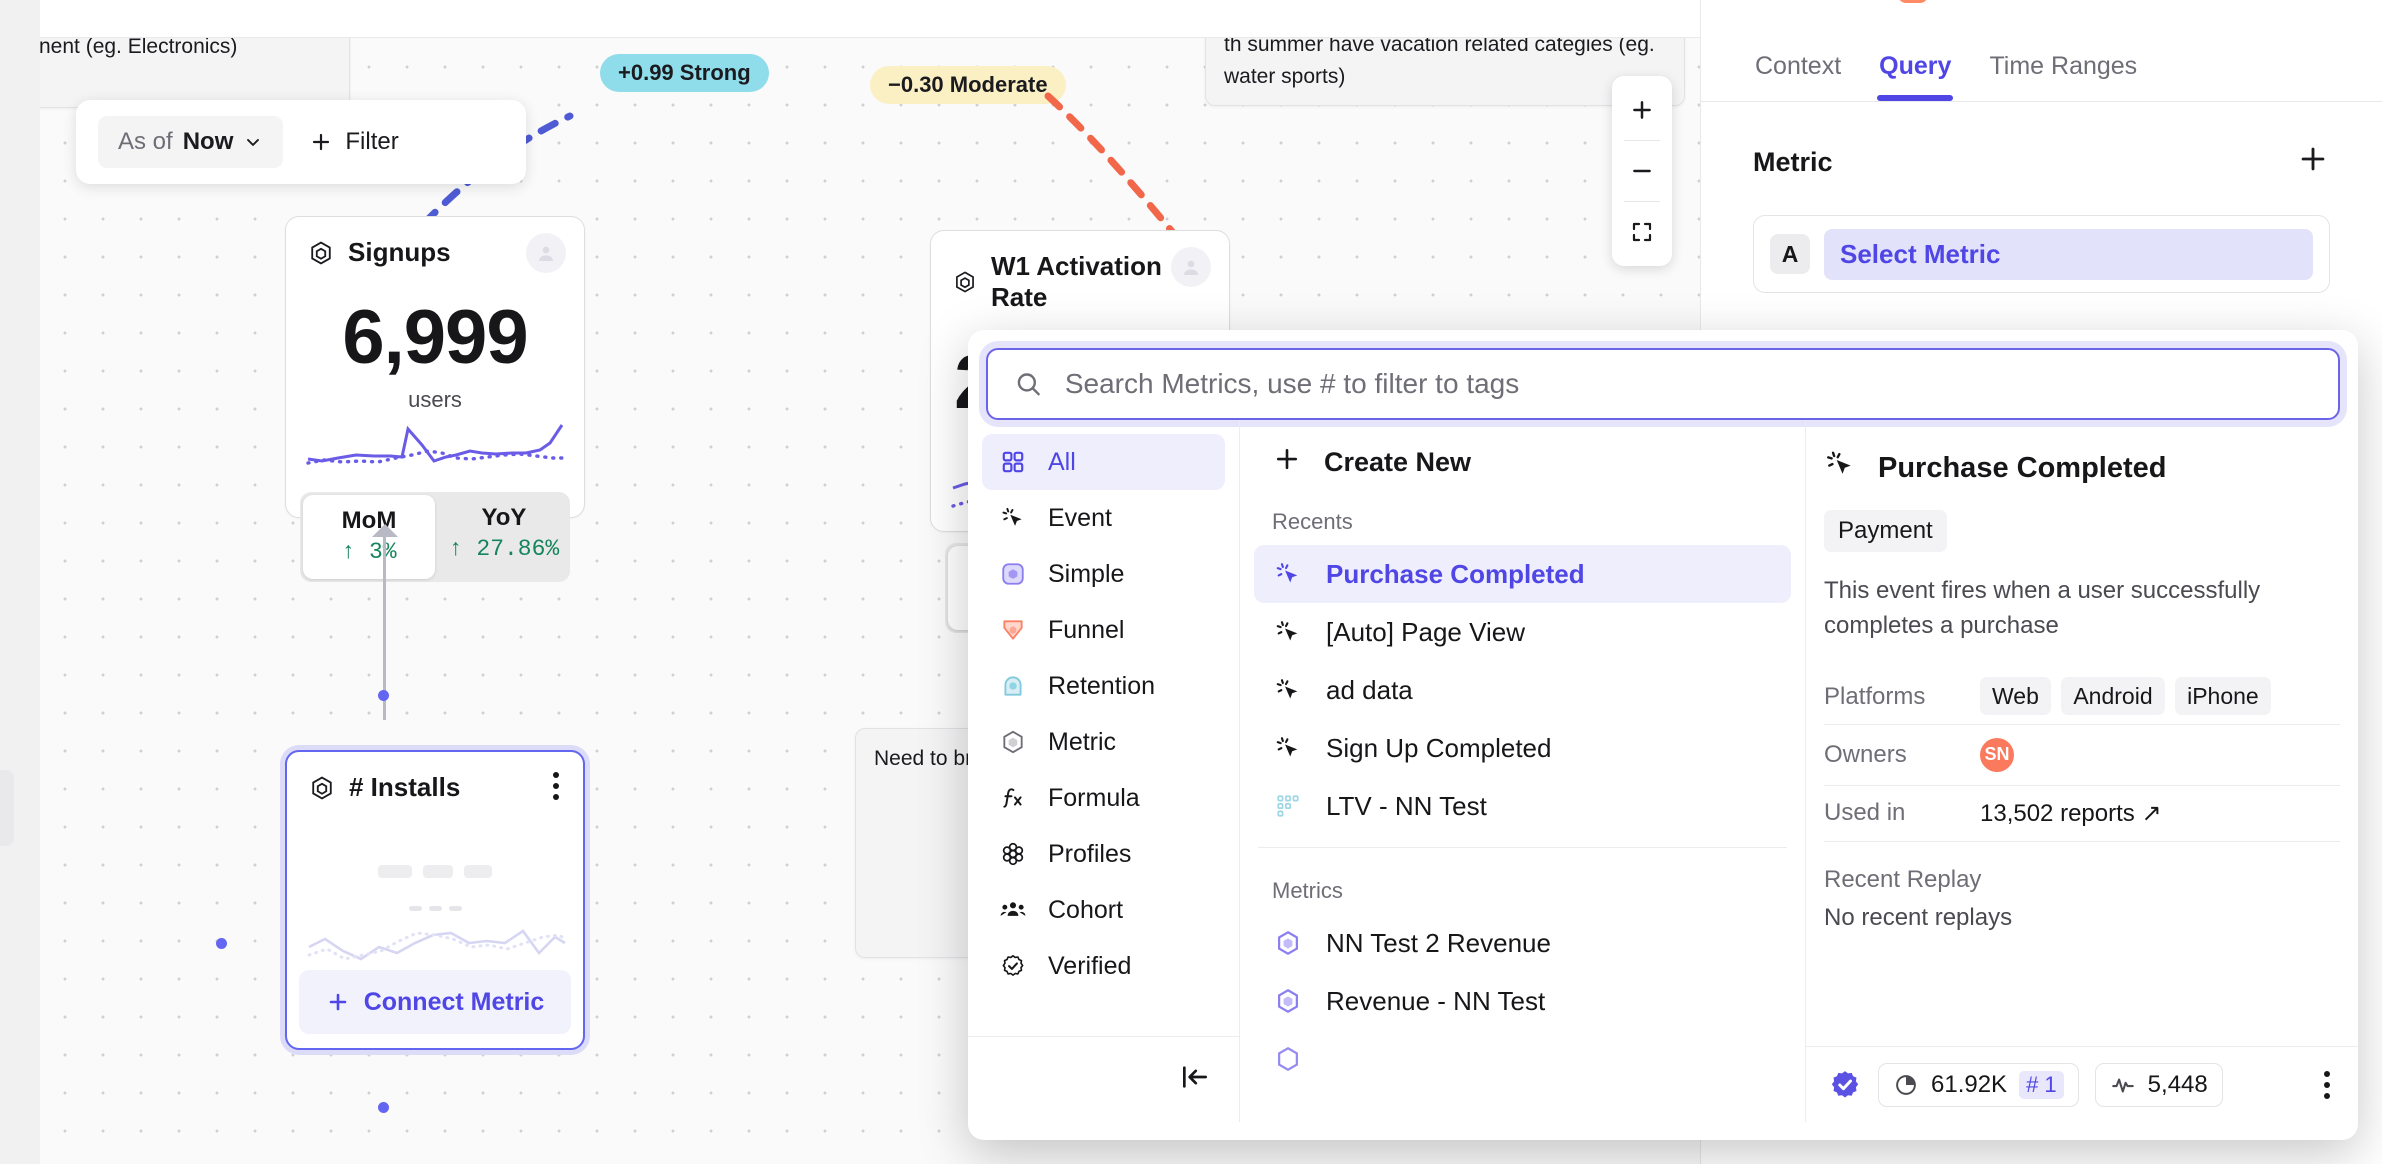 Image resolution: width=2382 pixels, height=1164 pixels. I want to click on yoy-value: ↑ 27.86%, so click(504, 549).